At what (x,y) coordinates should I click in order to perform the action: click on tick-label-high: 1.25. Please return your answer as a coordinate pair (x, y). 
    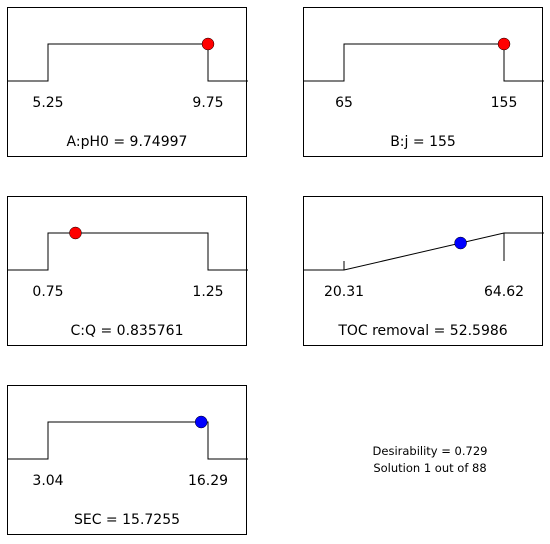
    Looking at the image, I should click on (208, 292).